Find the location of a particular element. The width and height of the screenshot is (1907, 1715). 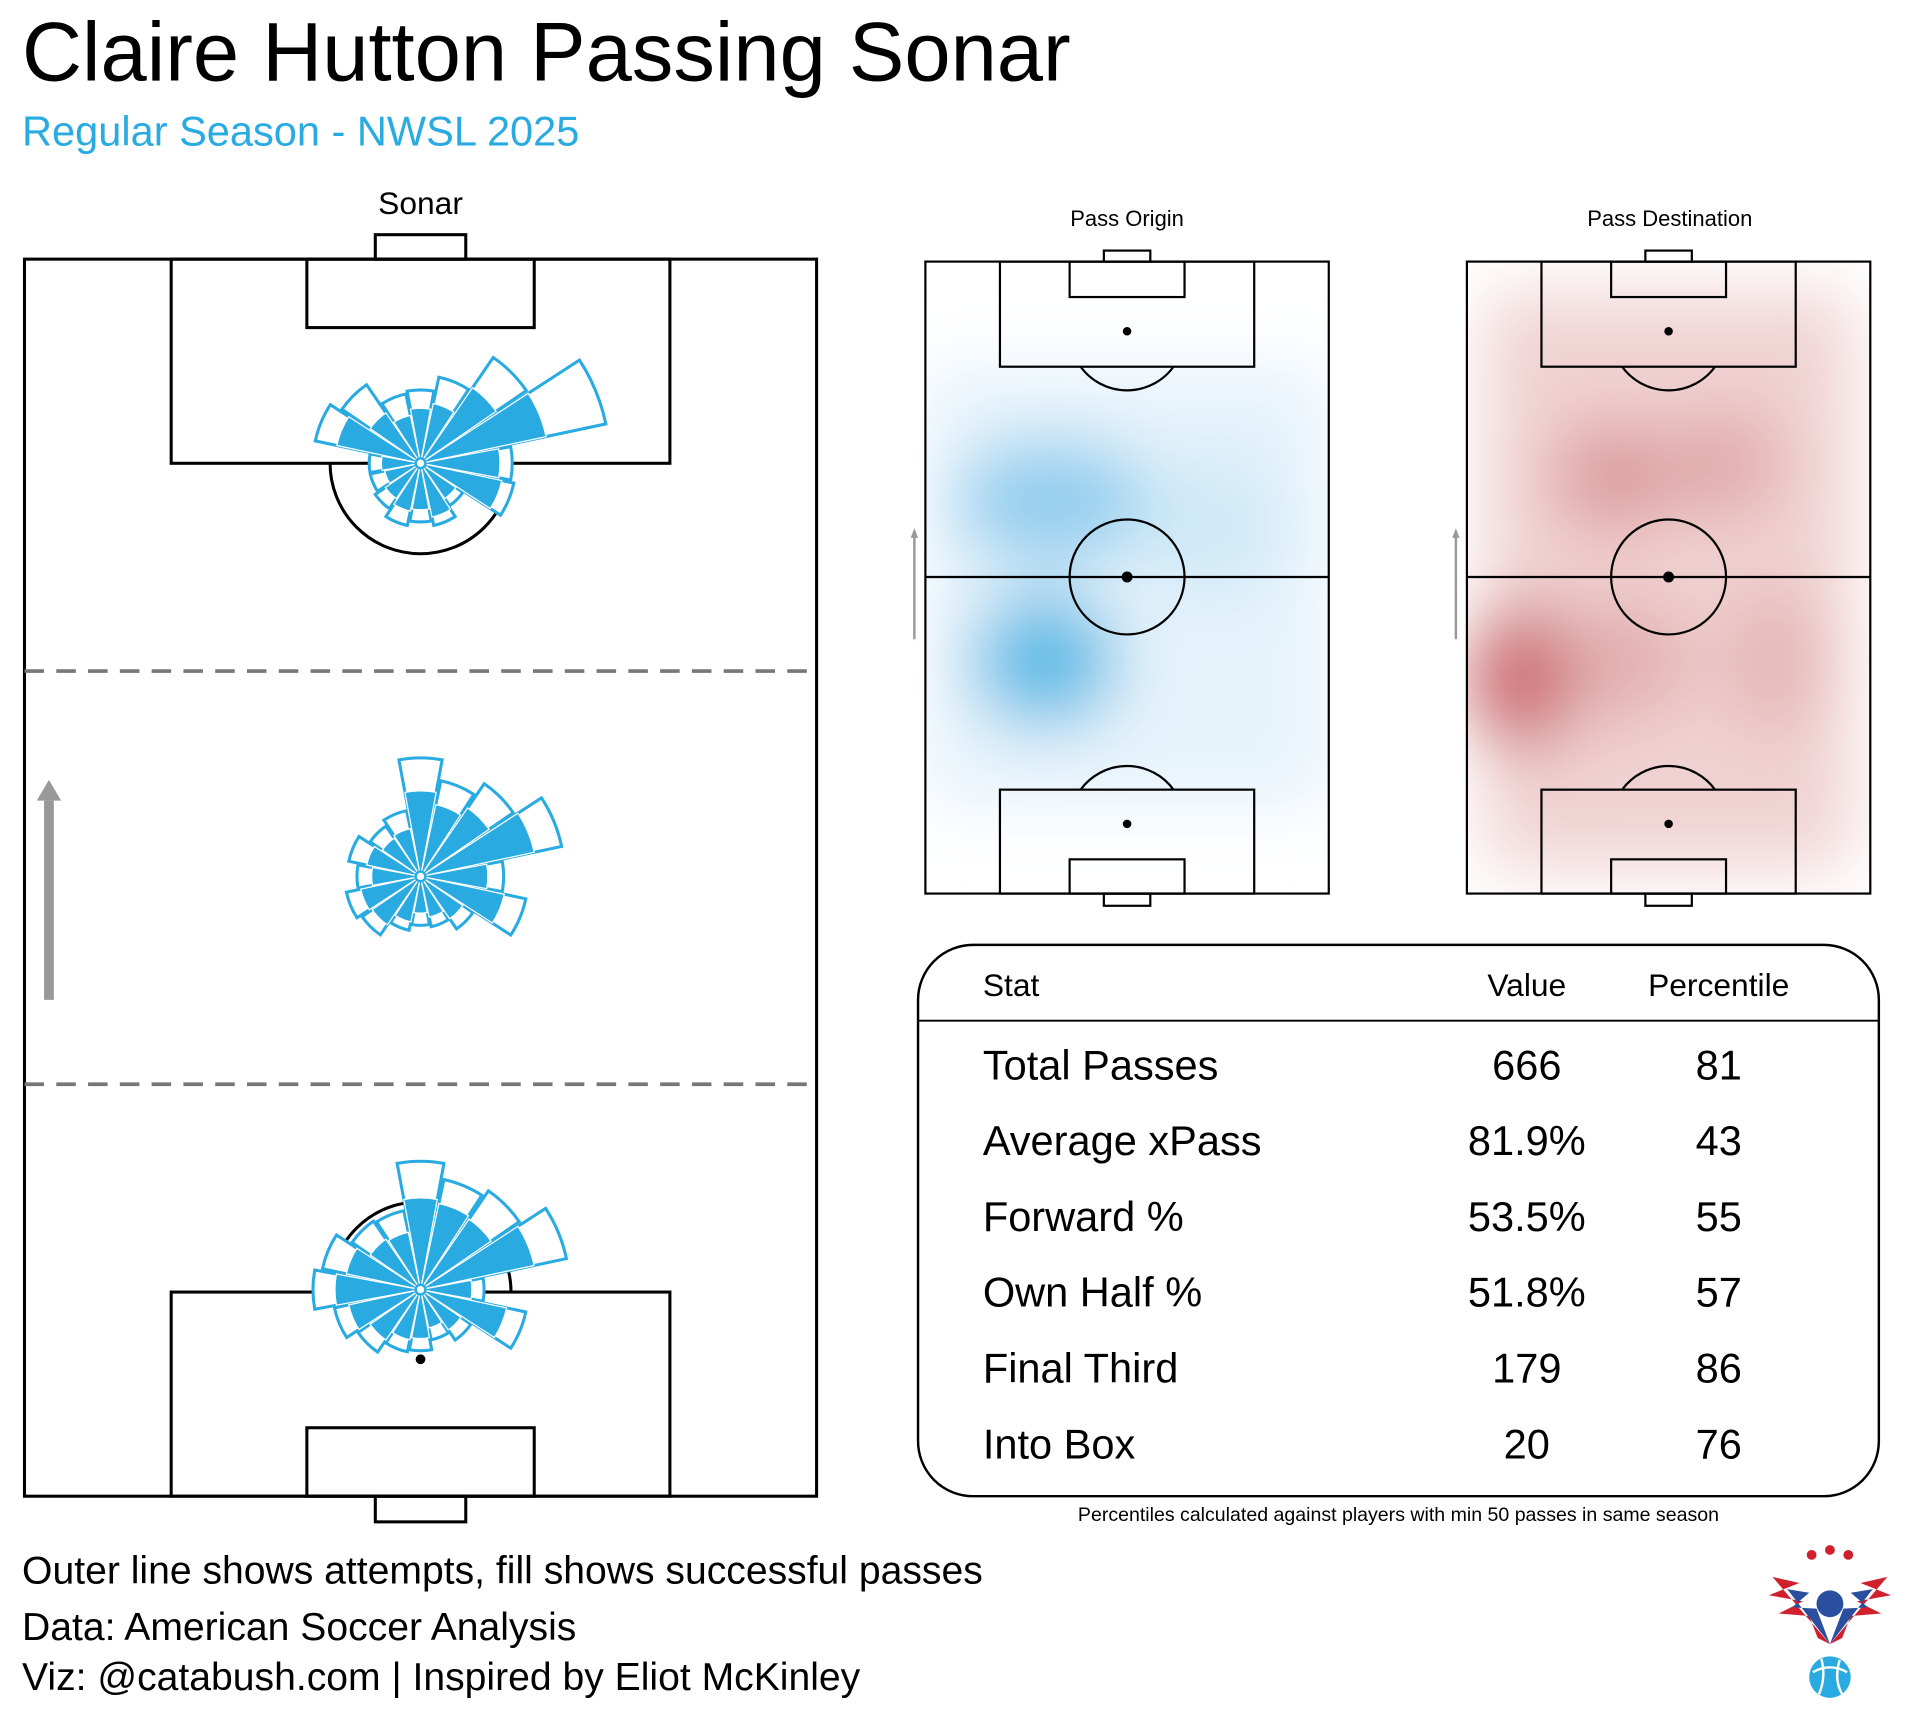

column-header: Percentile is located at coordinates (1718, 985).